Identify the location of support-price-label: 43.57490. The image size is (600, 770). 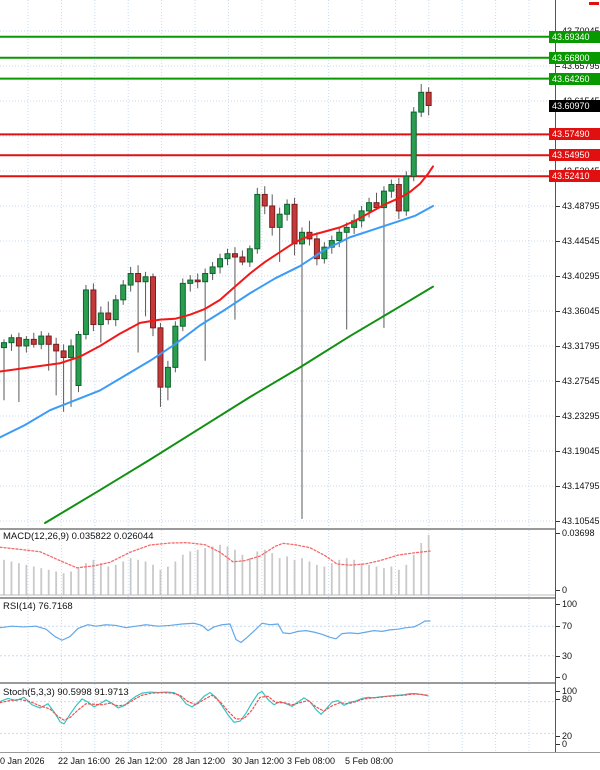
(574, 134).